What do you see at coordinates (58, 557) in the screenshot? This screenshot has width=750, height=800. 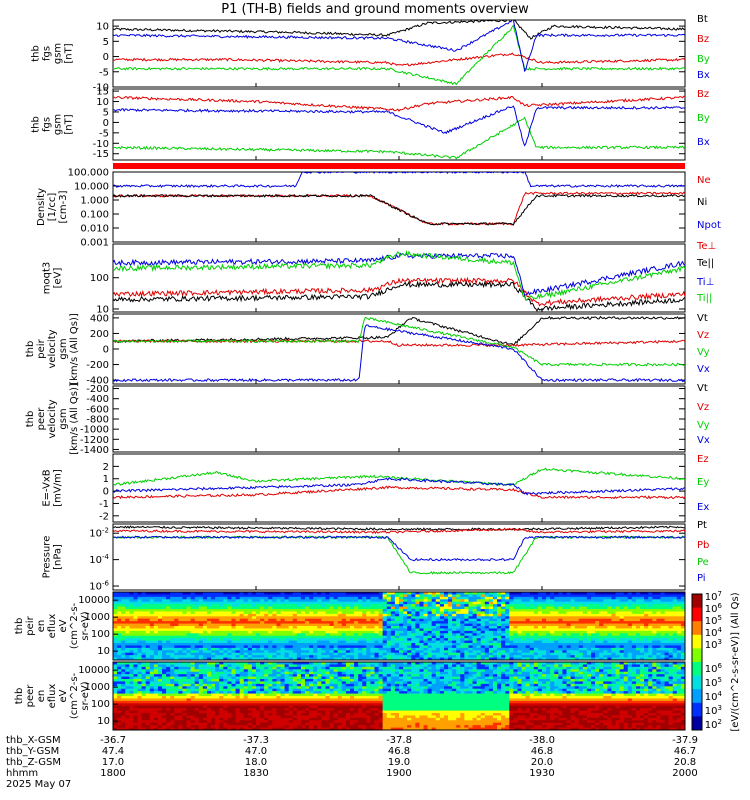 I see `y-axis-label-line: [nPa]` at bounding box center [58, 557].